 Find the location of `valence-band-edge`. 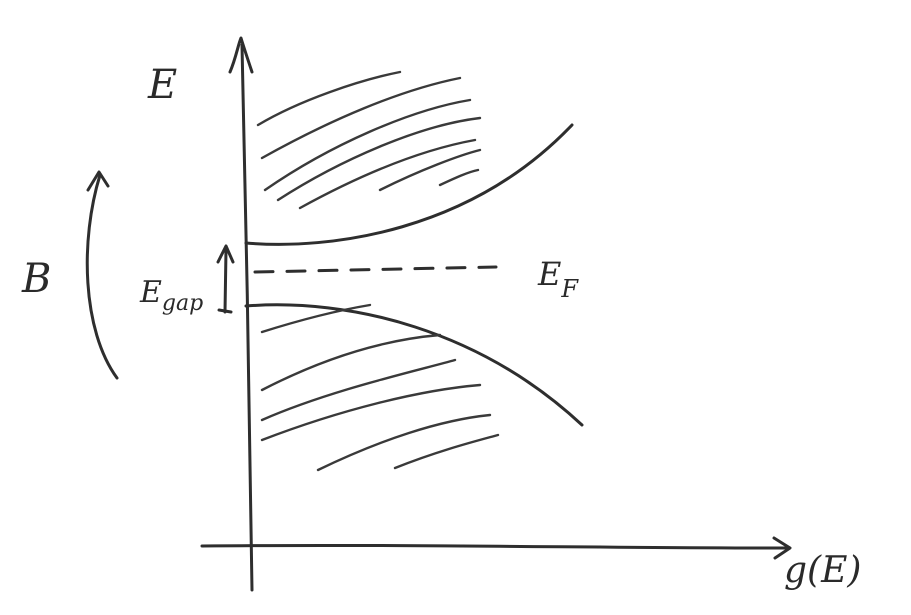

valence-band-edge is located at coordinates (414, 365).